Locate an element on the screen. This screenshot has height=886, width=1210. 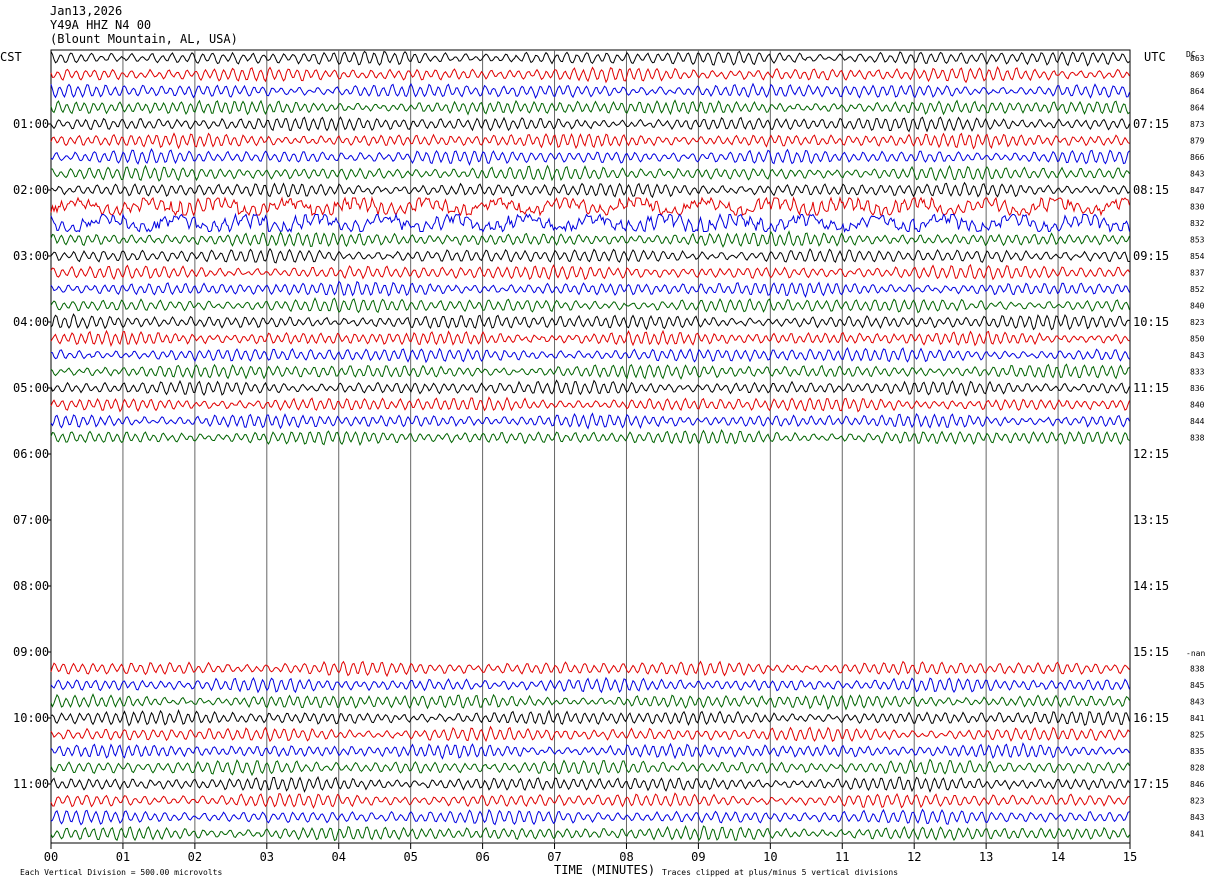
dc-value: 845 is located at coordinates (1197, 685).